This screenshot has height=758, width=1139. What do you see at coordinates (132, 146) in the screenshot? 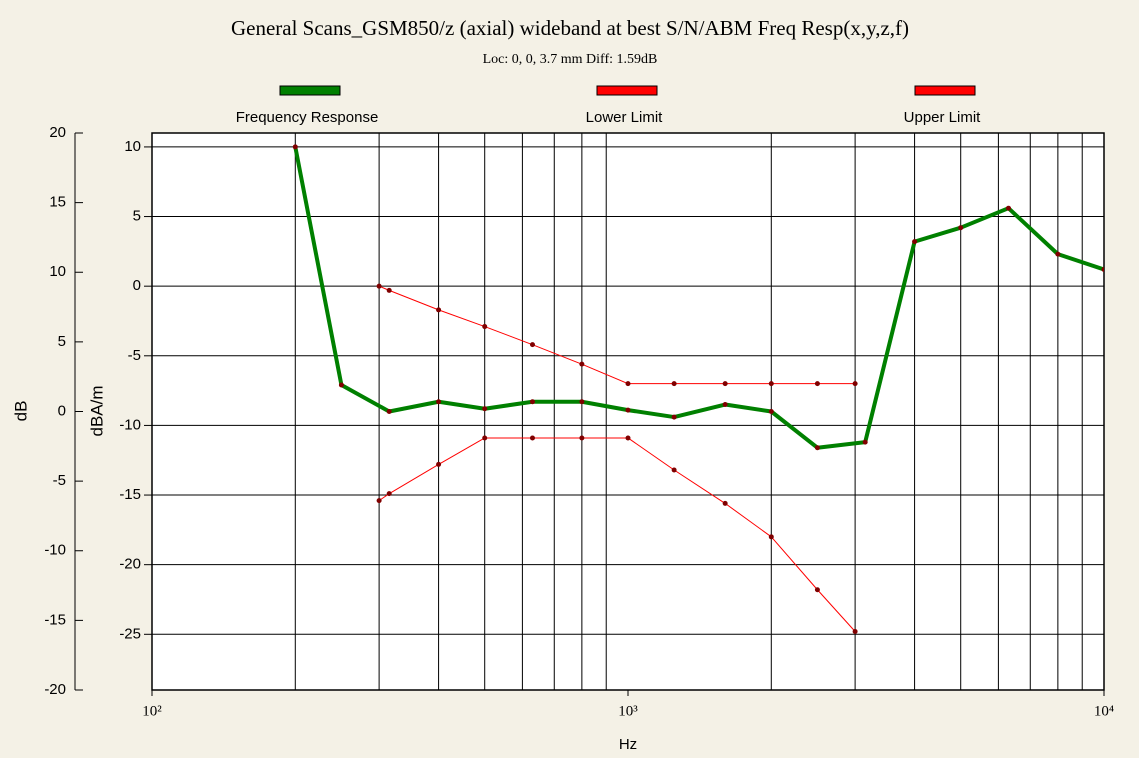
I see `y-tick-label: 10` at bounding box center [132, 146].